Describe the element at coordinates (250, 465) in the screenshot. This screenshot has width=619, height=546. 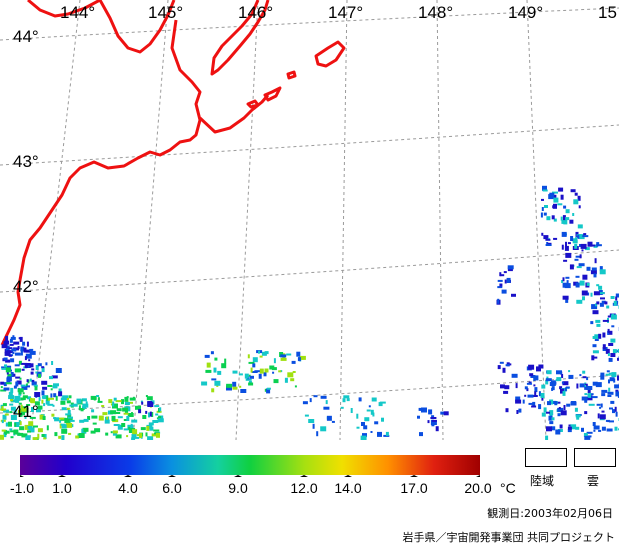
I see `color-bar-gradient` at that location.